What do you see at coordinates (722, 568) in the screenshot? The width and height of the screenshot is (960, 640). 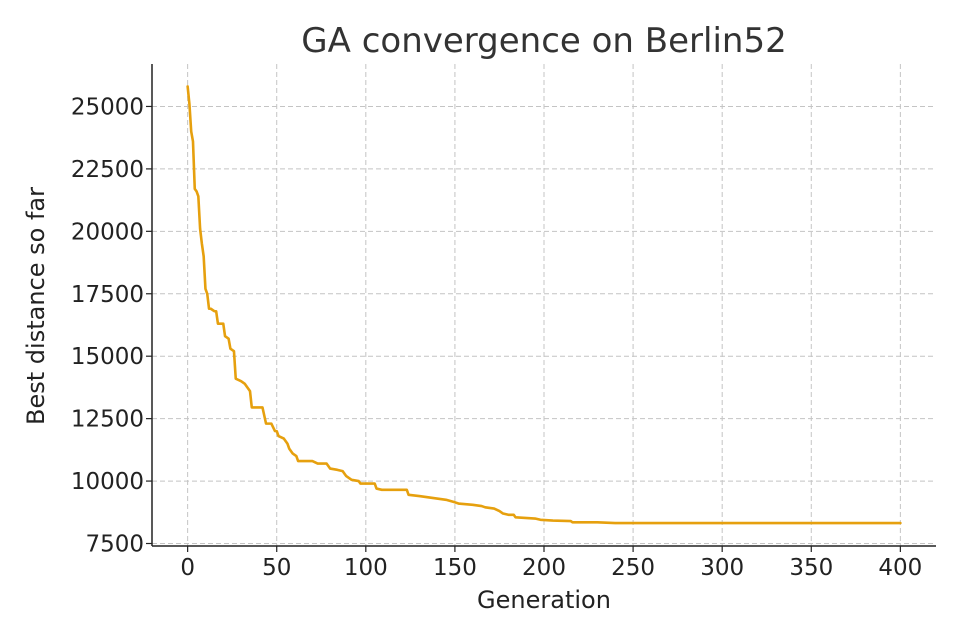 I see `x-tick-label: 300` at bounding box center [722, 568].